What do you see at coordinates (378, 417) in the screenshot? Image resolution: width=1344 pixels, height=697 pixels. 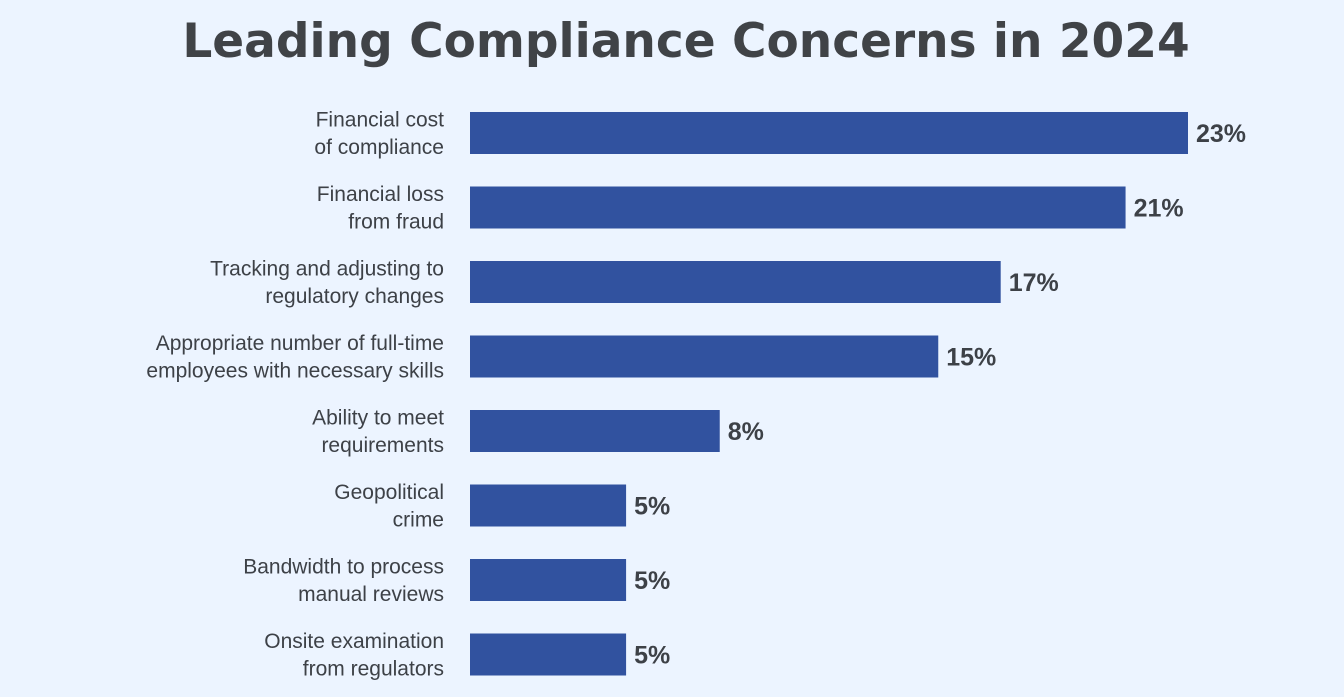 I see `category-label-4-line-0: Ability to meet` at bounding box center [378, 417].